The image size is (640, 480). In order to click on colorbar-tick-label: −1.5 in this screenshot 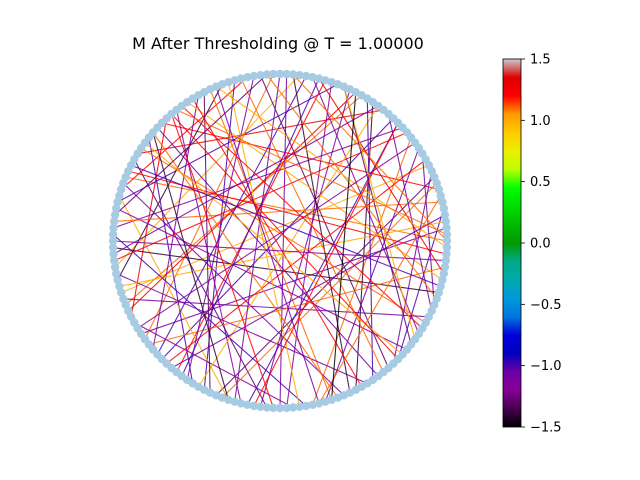, I will do `click(546, 428)`.